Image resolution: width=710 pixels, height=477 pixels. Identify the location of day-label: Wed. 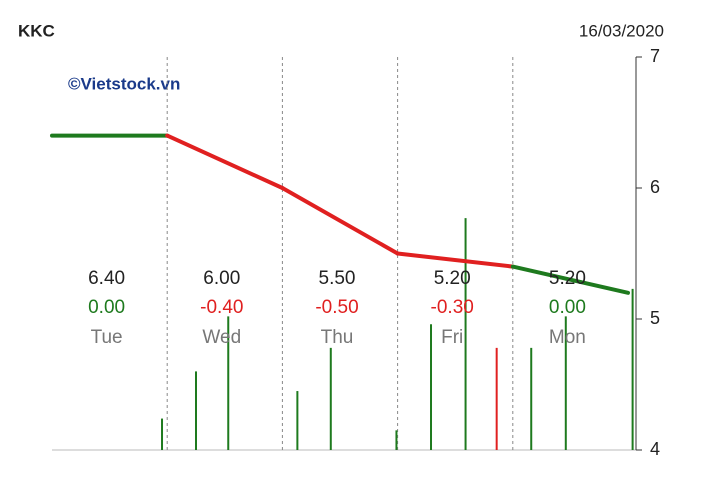
(221, 337).